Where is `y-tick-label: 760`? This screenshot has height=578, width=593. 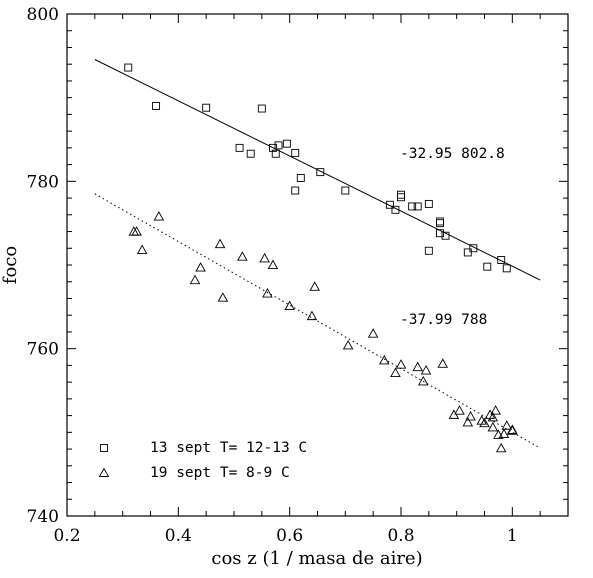
y-tick-label: 760 is located at coordinates (43, 350).